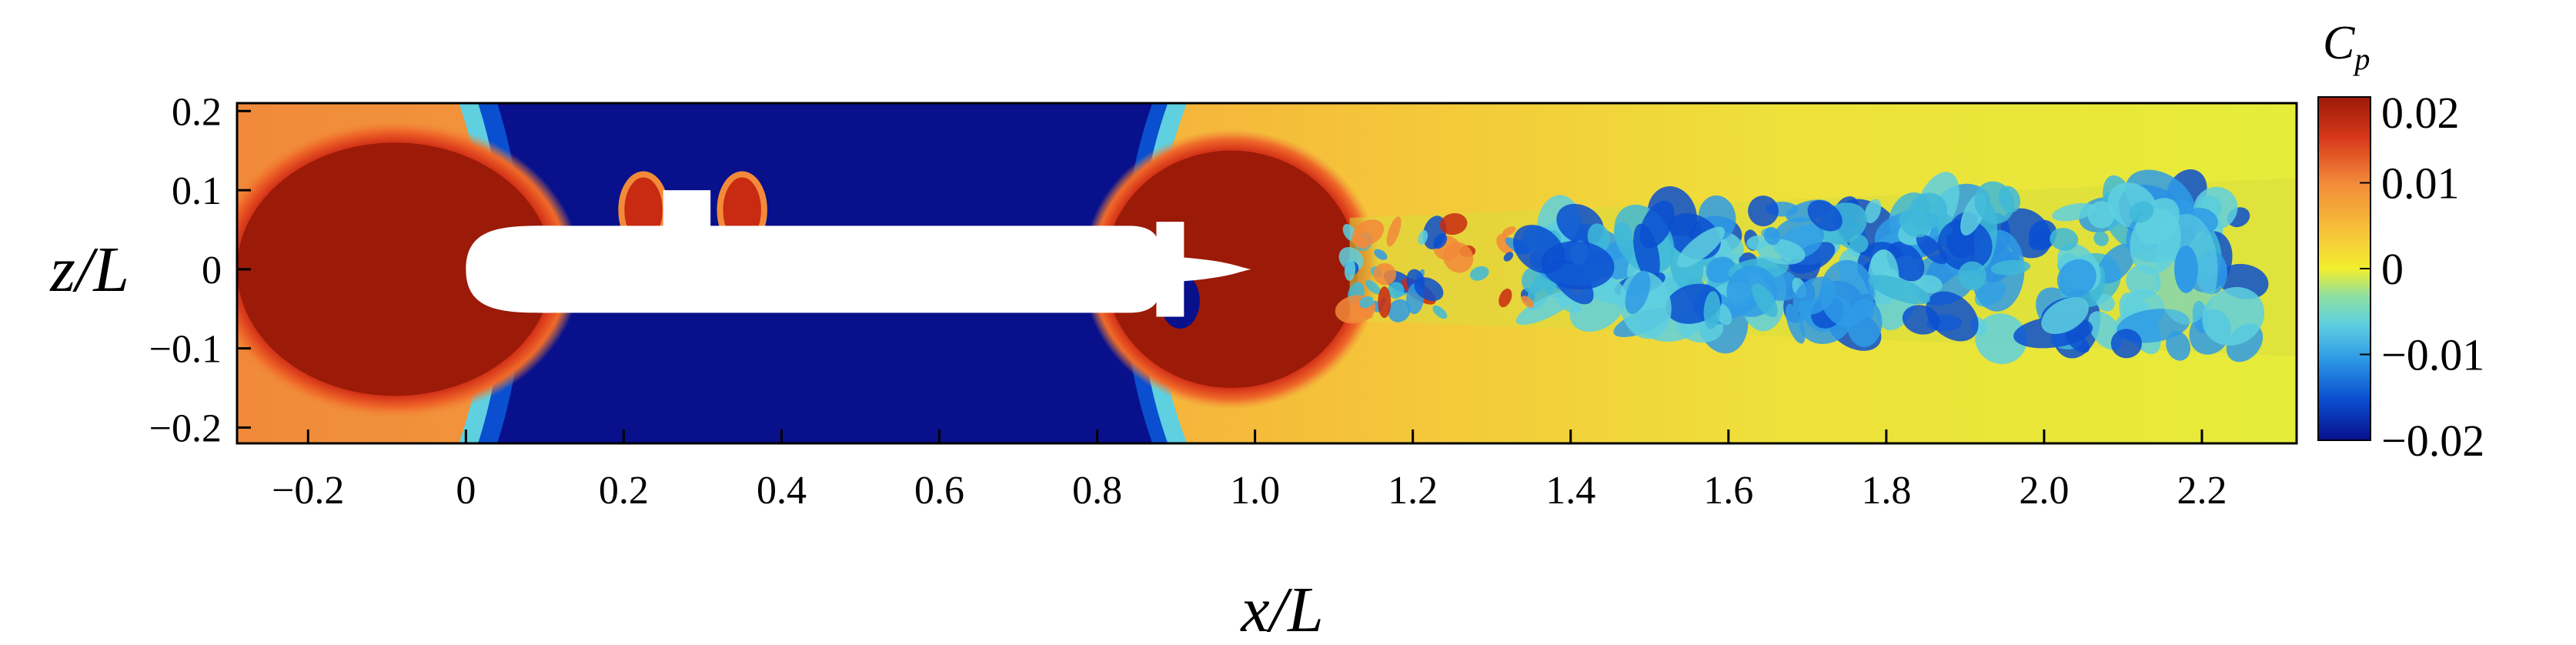 This screenshot has width=2576, height=645. Describe the element at coordinates (200, 270) in the screenshot. I see `y-axis-ticks: 0.2 0.1 0 −0.1 −0.2` at that location.